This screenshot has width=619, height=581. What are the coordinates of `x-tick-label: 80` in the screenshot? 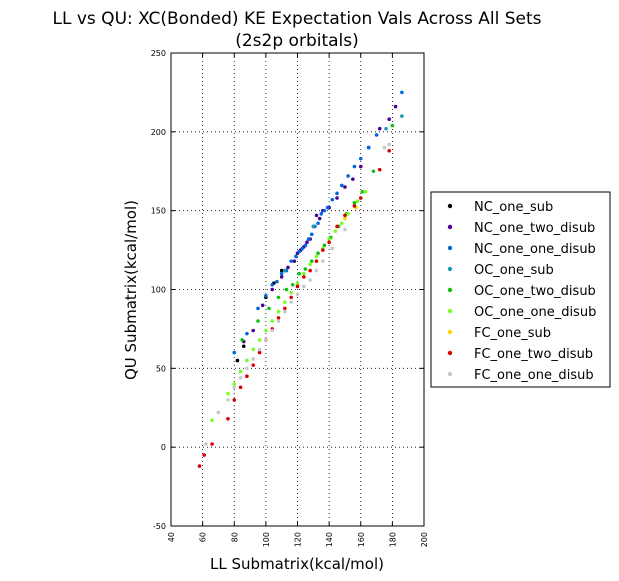 It's located at (234, 537).